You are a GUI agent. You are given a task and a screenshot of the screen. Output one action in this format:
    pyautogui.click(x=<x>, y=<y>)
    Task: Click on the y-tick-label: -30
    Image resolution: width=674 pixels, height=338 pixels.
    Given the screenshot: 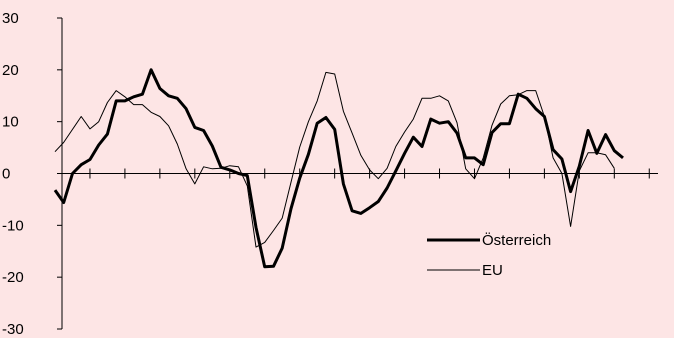 What is the action you would take?
    pyautogui.click(x=13, y=329)
    